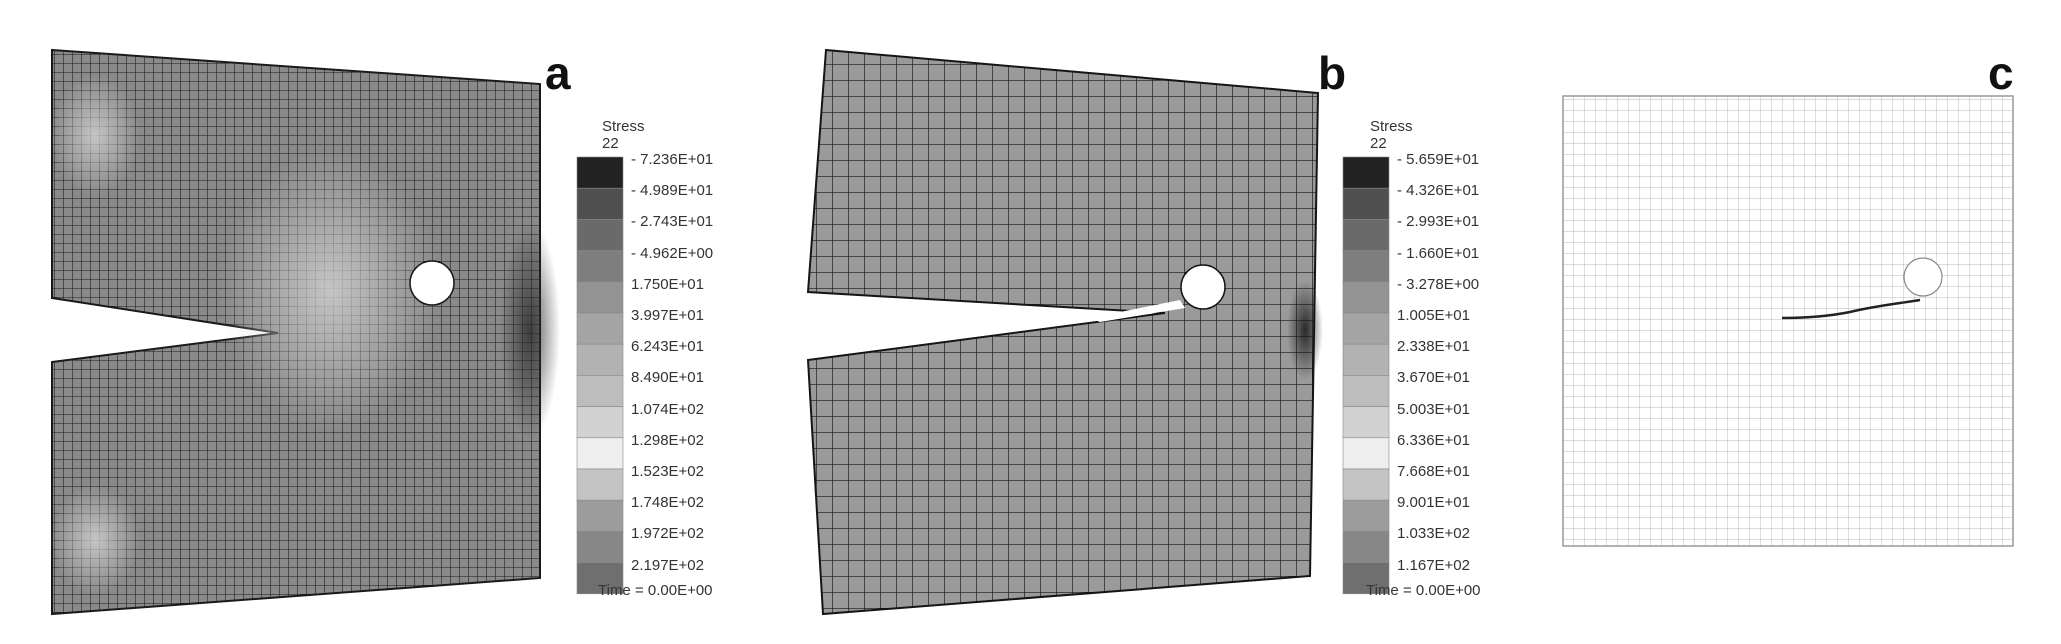 Image resolution: width=2061 pixels, height=644 pixels. What do you see at coordinates (1433, 534) in the screenshot?
I see `legend-value: 1.033E+02` at bounding box center [1433, 534].